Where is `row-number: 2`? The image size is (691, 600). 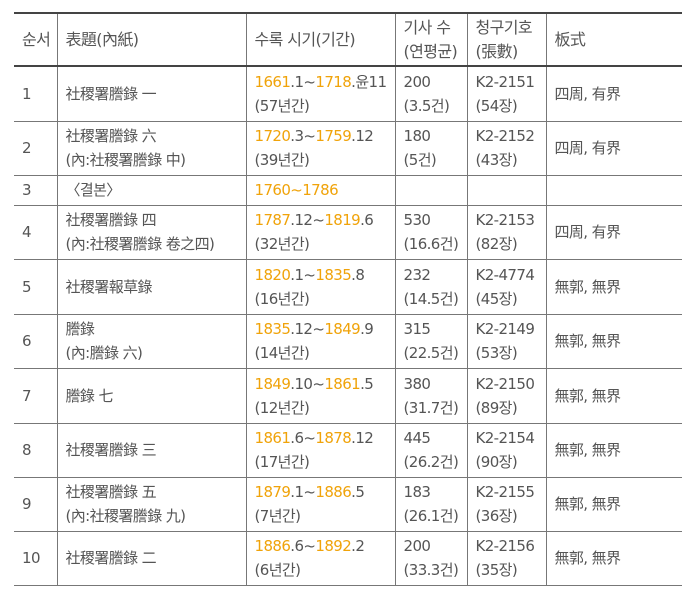
row-number: 2 is located at coordinates (27, 148).